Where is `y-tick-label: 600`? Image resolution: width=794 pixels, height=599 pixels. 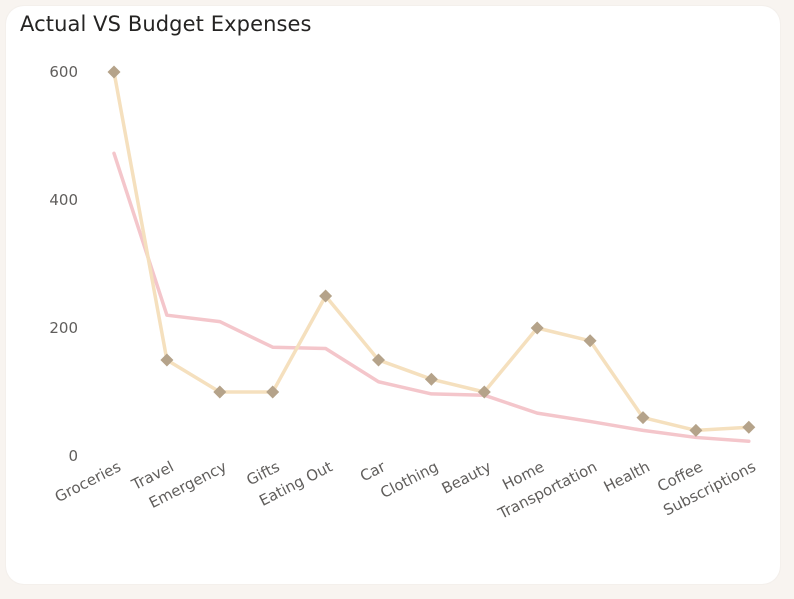 y-tick-label: 600 is located at coordinates (63, 72).